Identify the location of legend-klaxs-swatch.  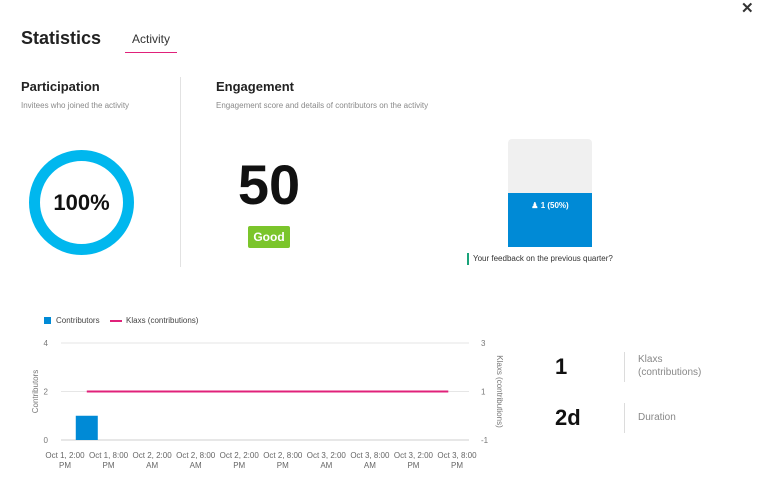
(116, 320).